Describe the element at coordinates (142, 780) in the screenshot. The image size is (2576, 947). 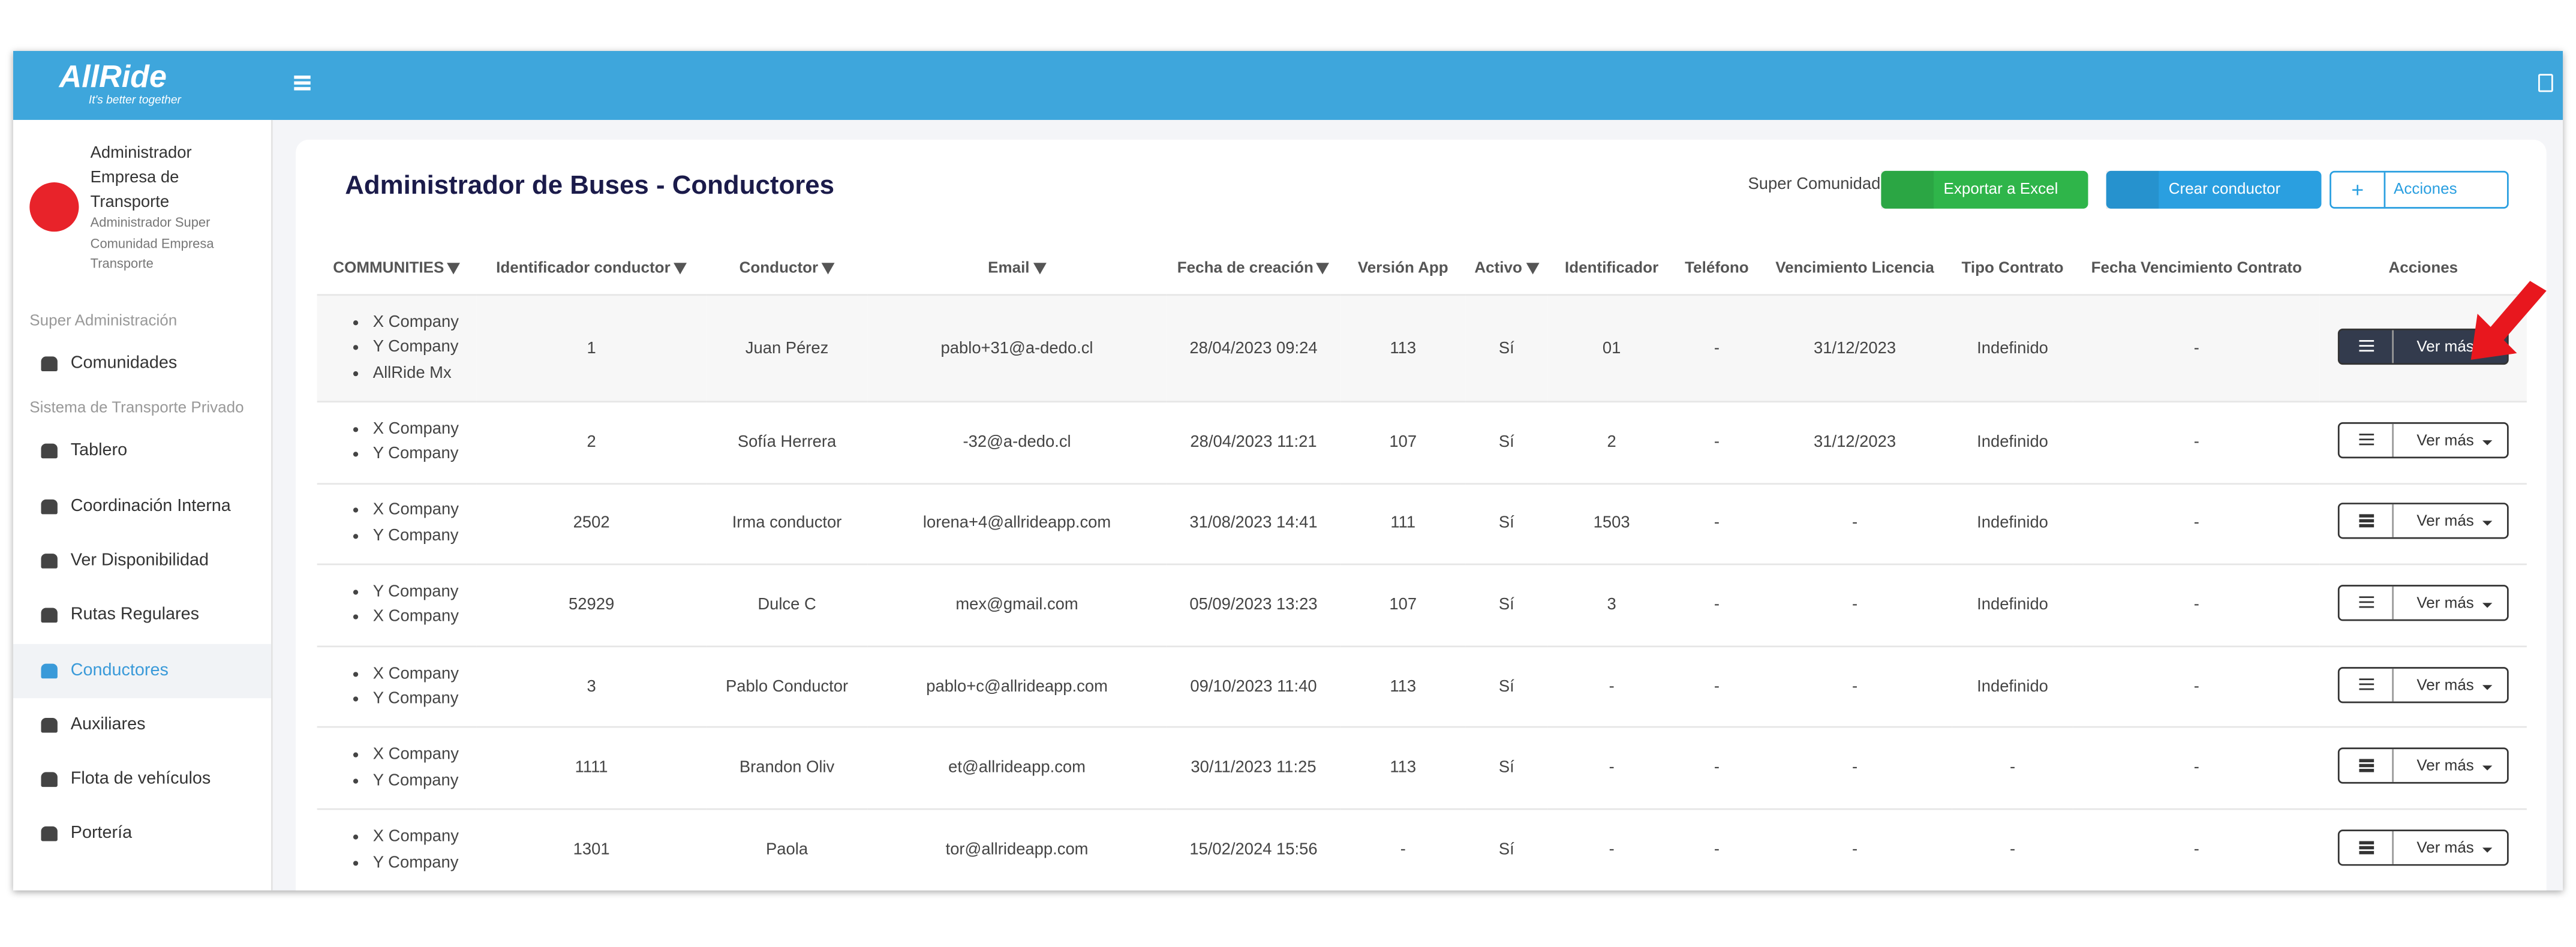
I see `sidebar-item: Flota de vehículos` at that location.